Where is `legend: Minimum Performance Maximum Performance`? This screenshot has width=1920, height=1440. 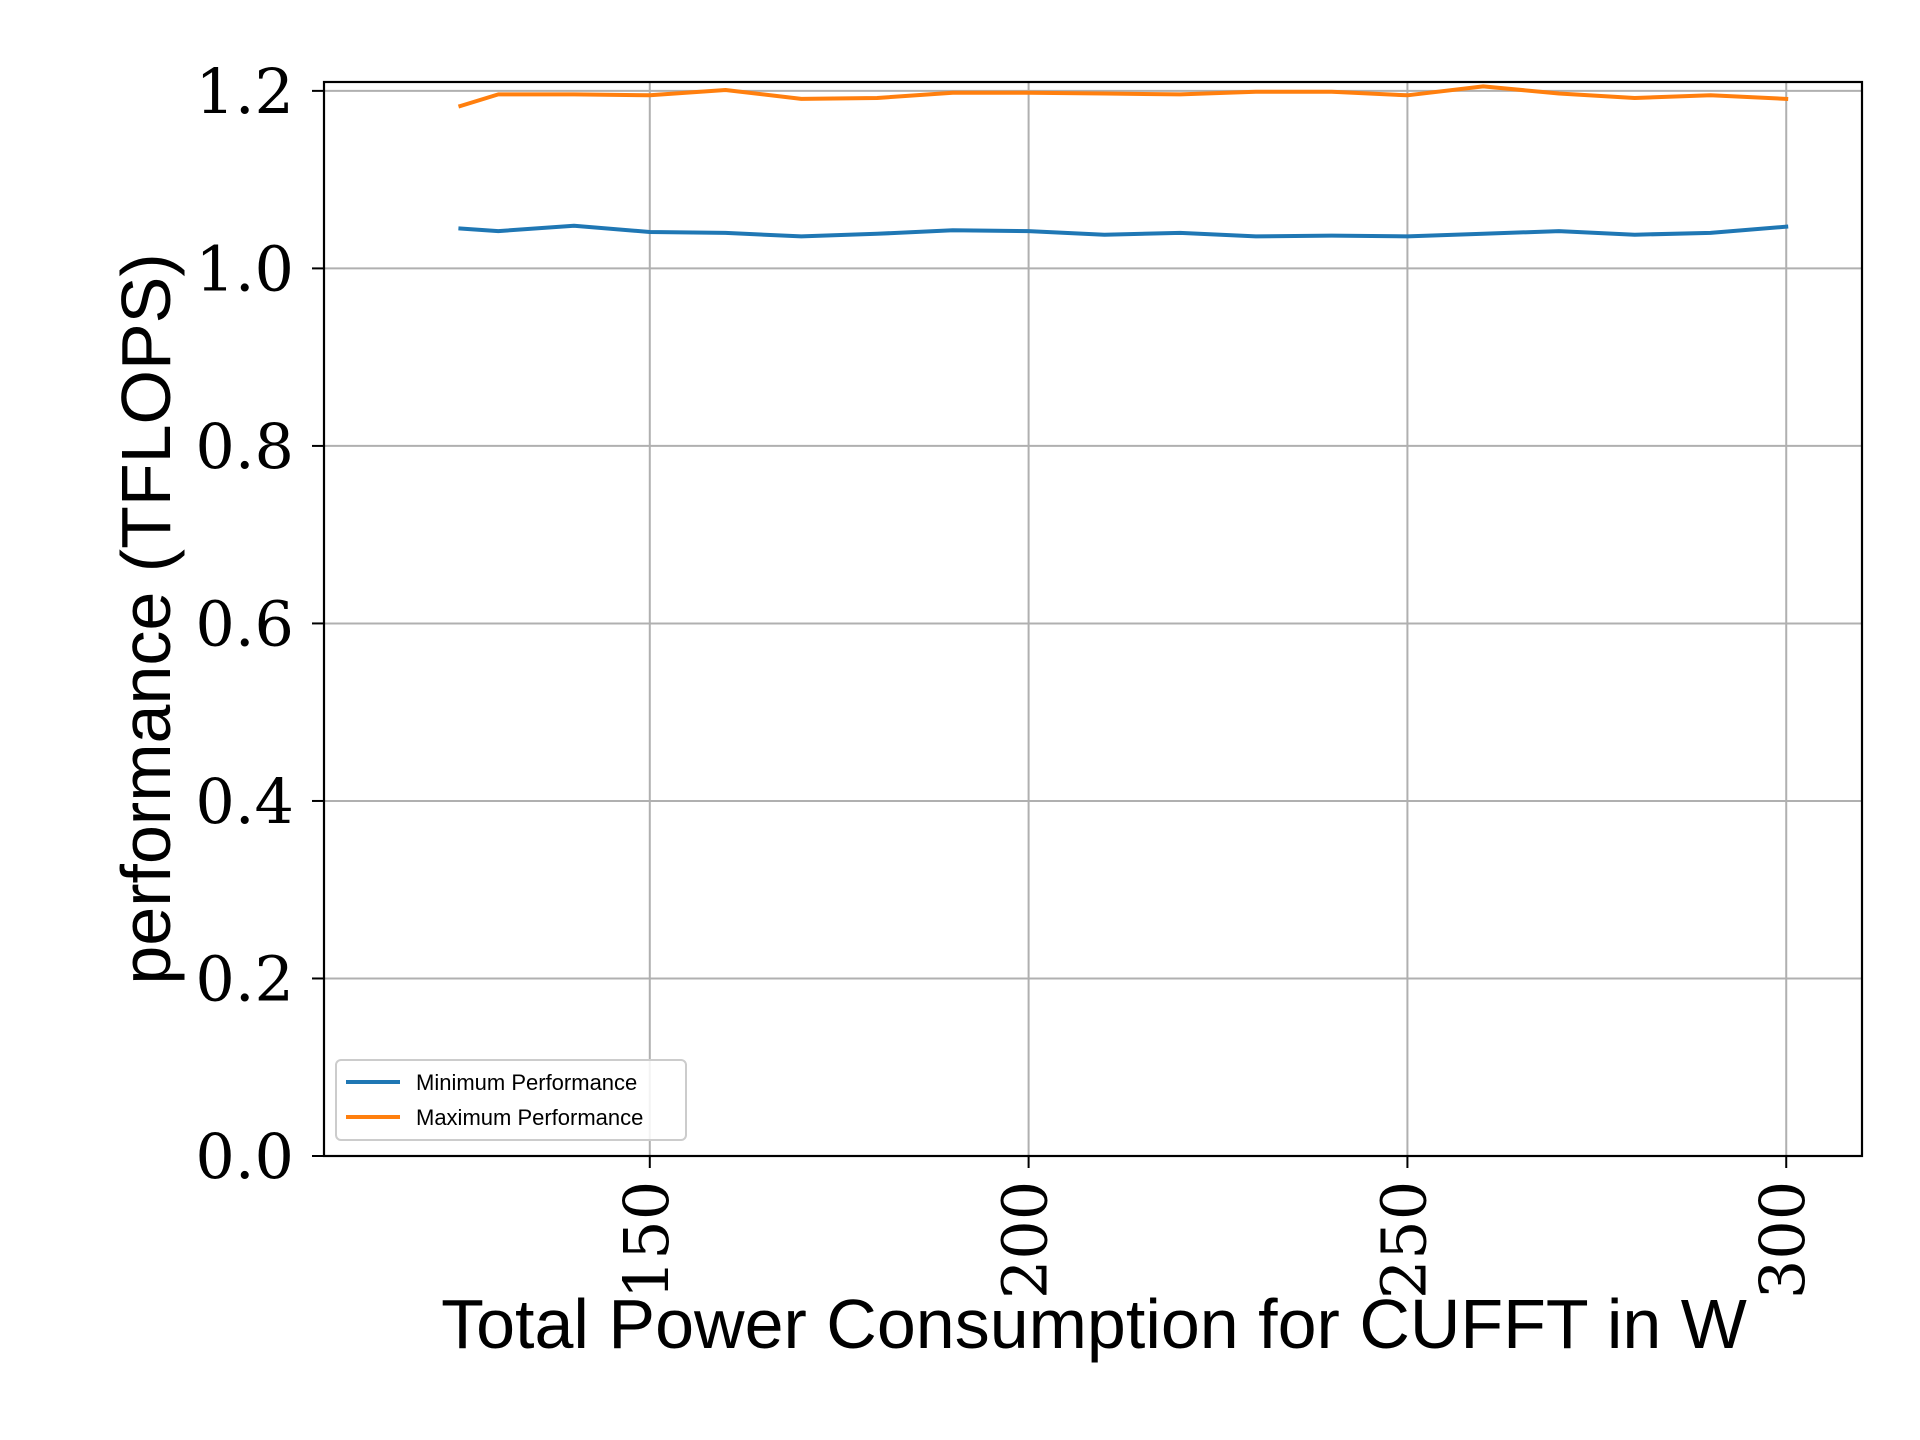 legend: Minimum Performance Maximum Performance is located at coordinates (511, 1100).